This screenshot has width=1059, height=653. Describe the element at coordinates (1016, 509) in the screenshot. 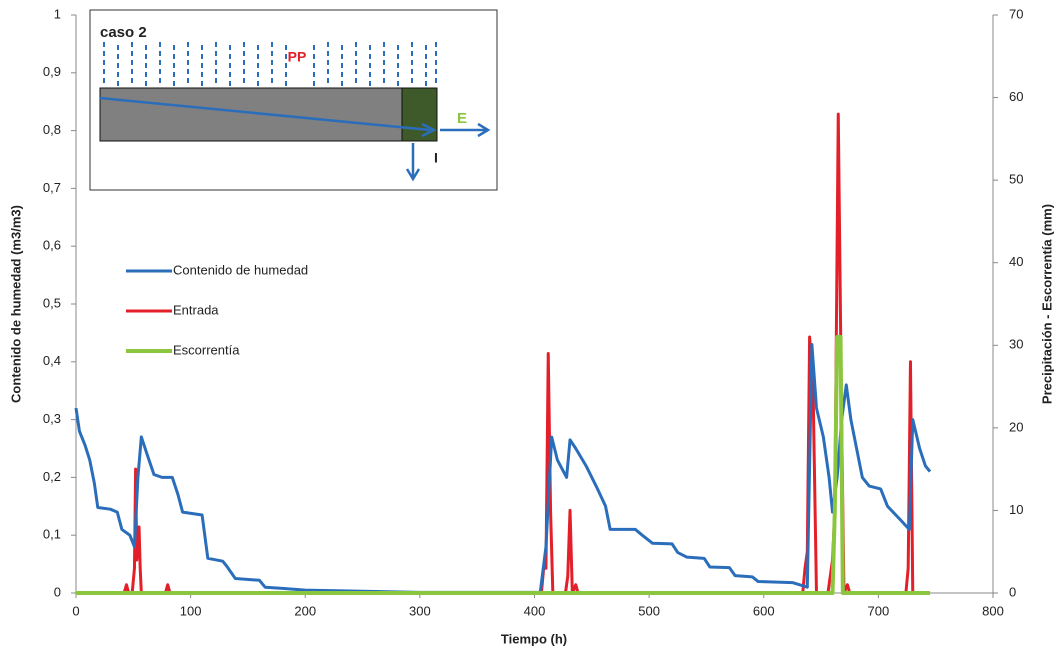

I see `y2-tick-label: 10` at that location.